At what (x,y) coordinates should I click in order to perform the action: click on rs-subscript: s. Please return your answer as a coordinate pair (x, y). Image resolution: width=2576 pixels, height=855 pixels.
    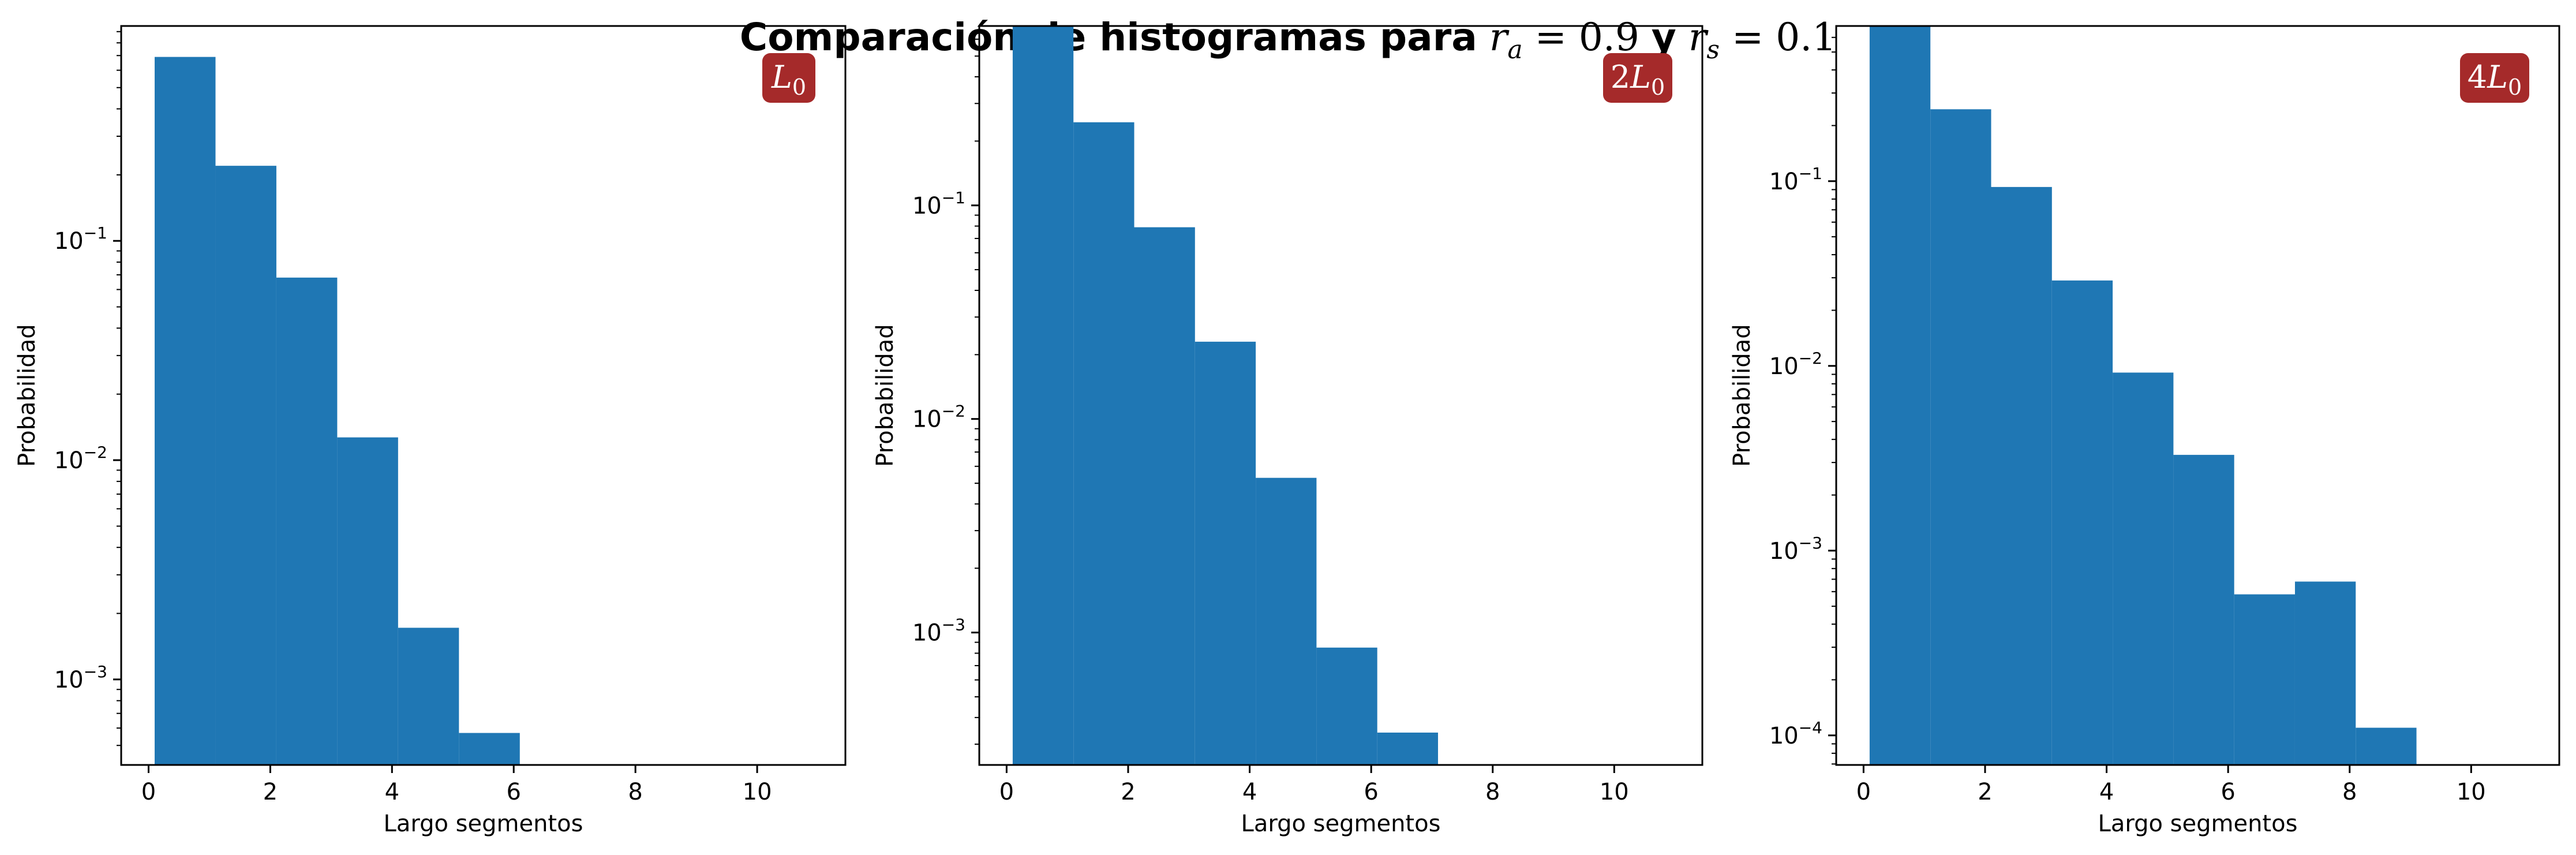
    Looking at the image, I should click on (1713, 50).